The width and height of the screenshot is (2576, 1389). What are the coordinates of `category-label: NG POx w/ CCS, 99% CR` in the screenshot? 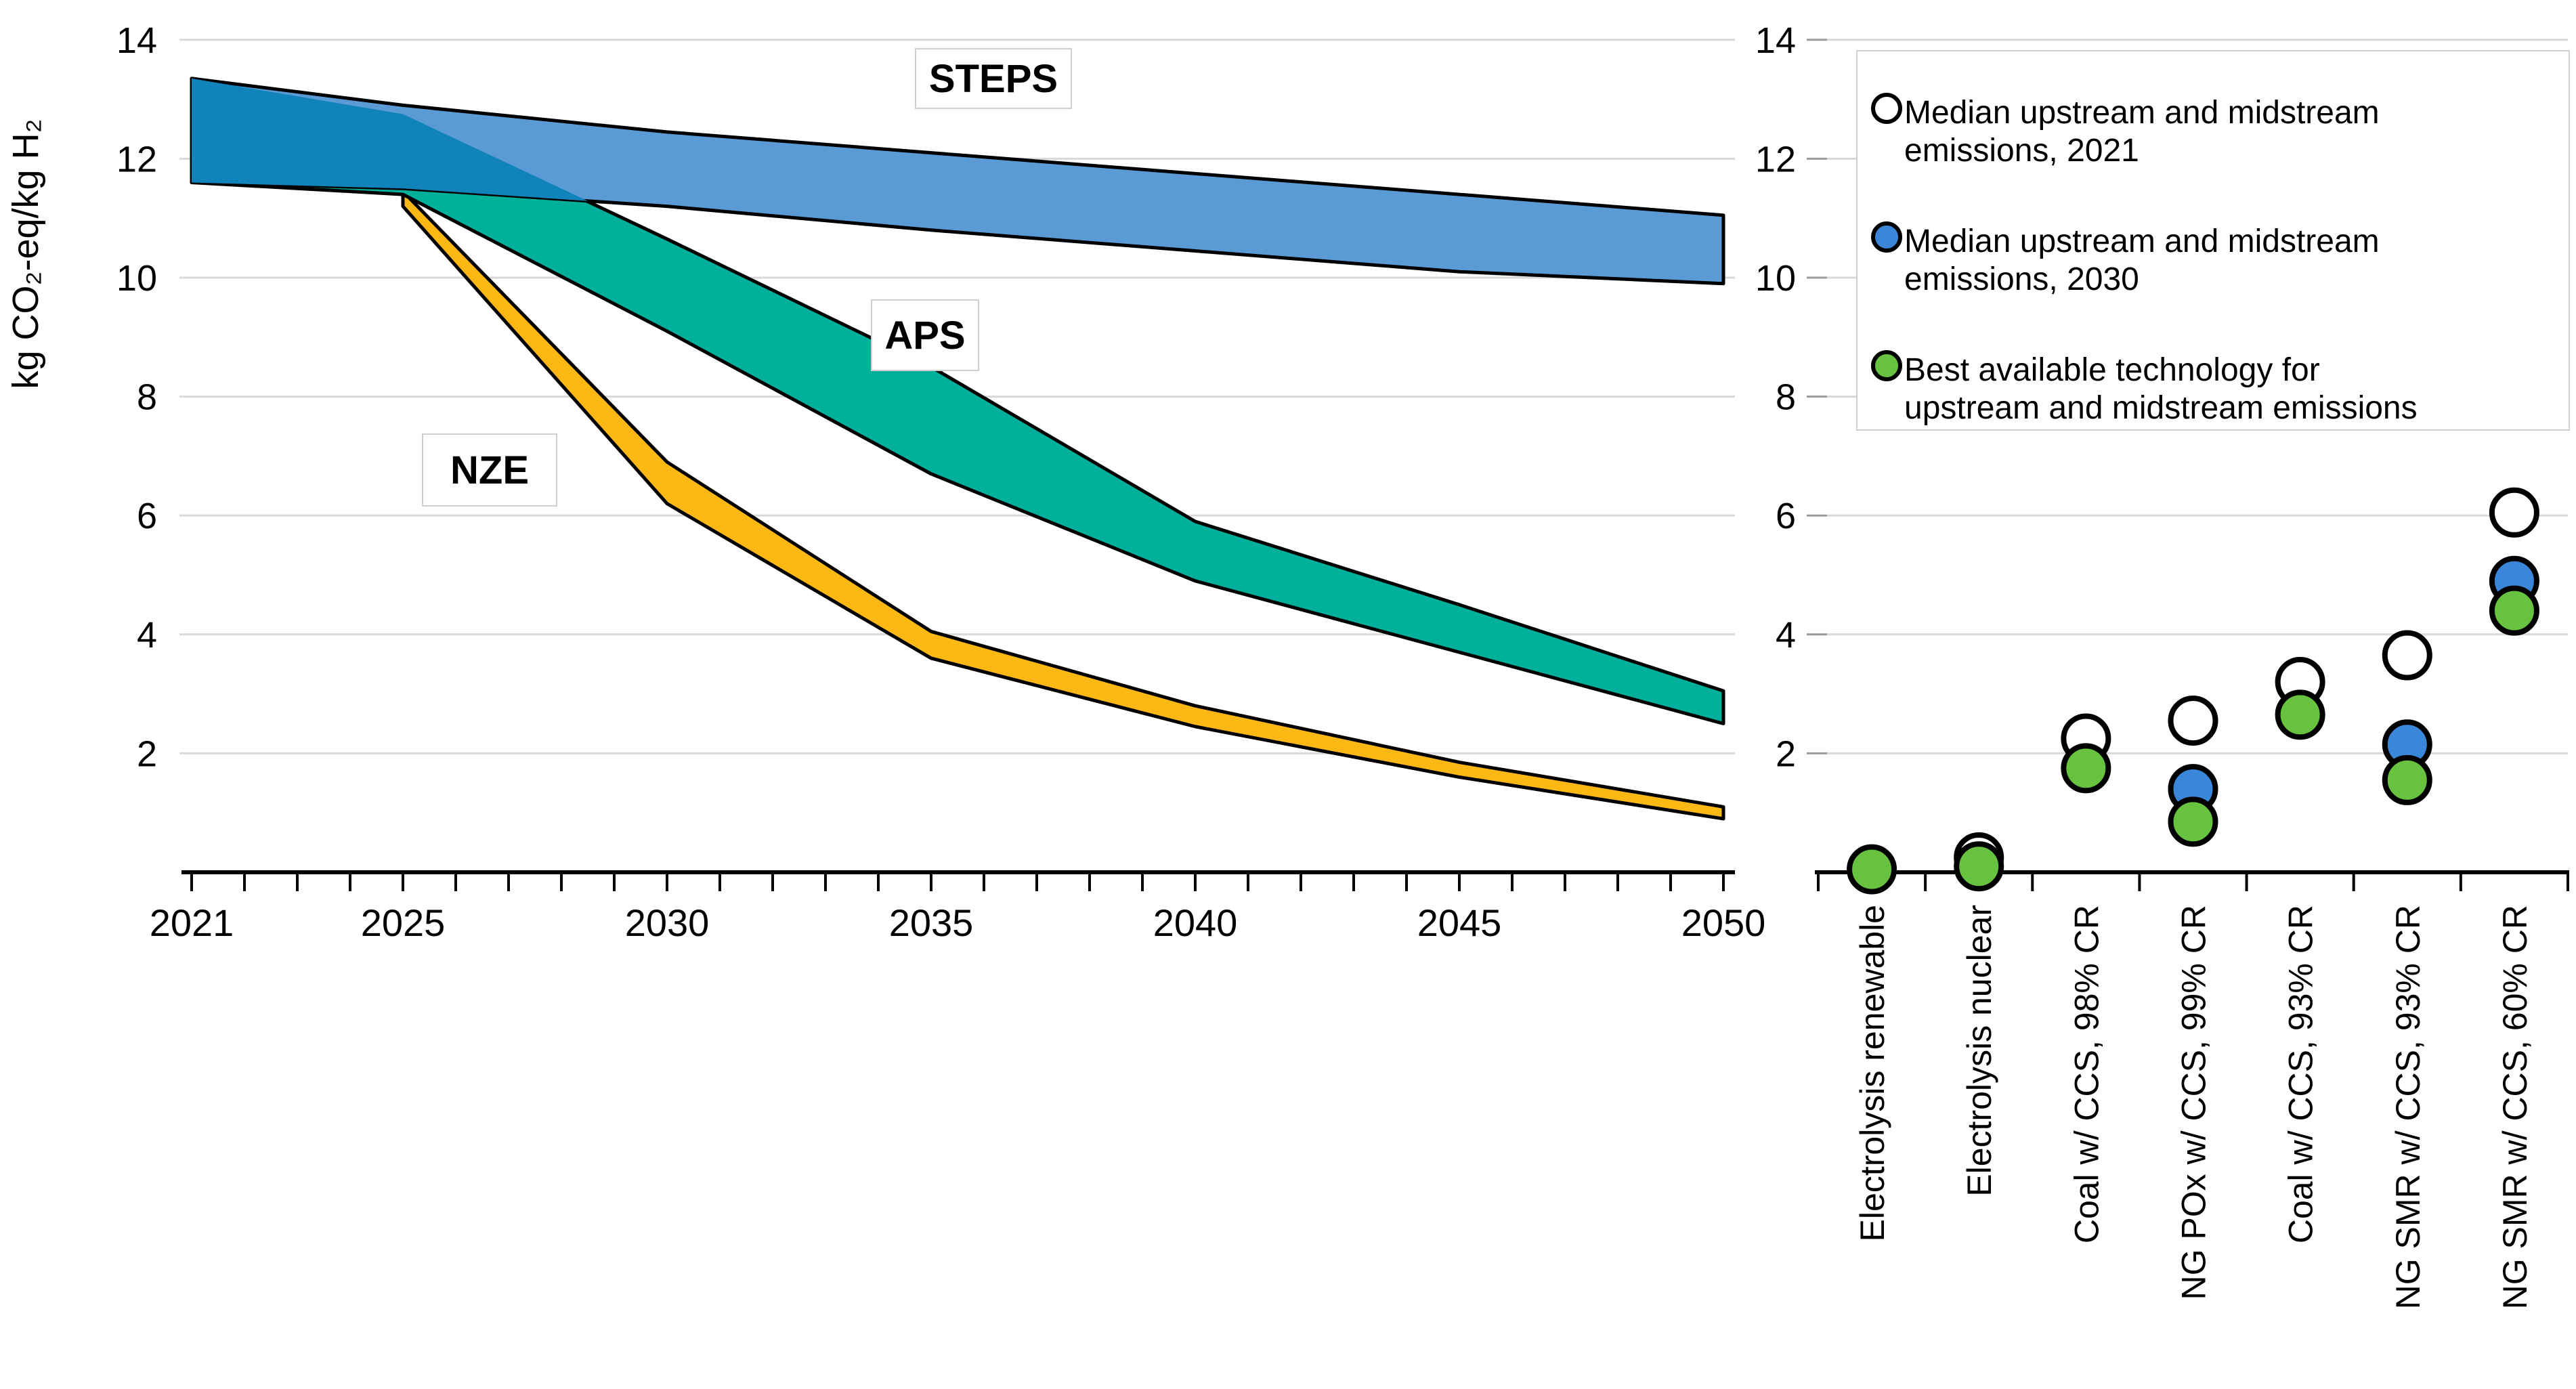 It's located at (2193, 1102).